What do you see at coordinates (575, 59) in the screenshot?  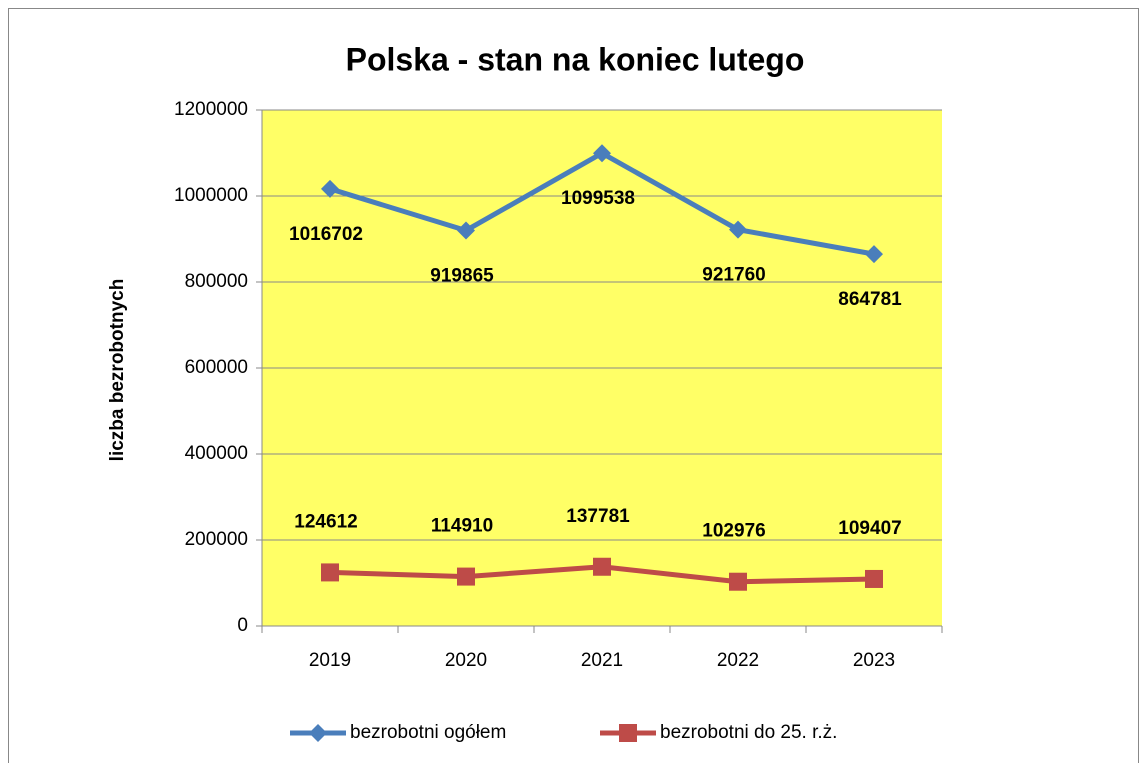 I see `chart-title: Polska - stan na koniec lutego` at bounding box center [575, 59].